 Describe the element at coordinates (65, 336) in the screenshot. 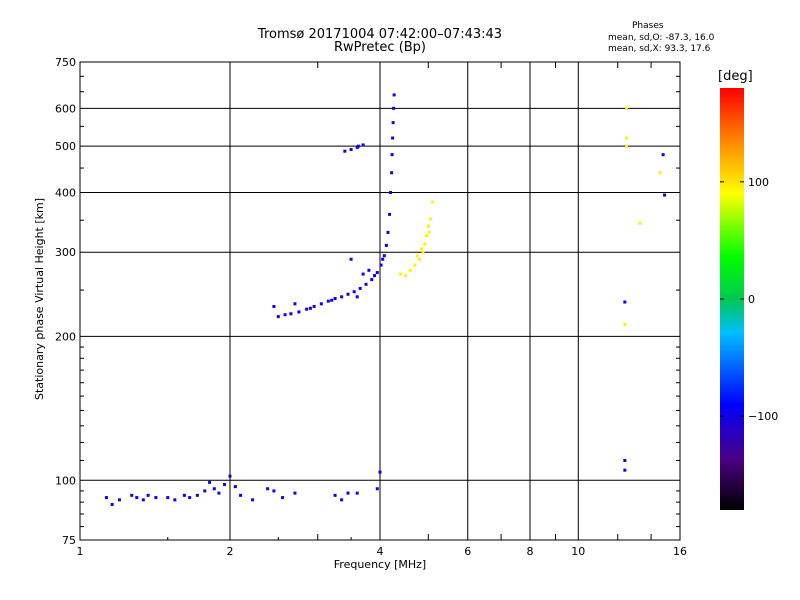

I see `y-tick-label: 200` at that location.